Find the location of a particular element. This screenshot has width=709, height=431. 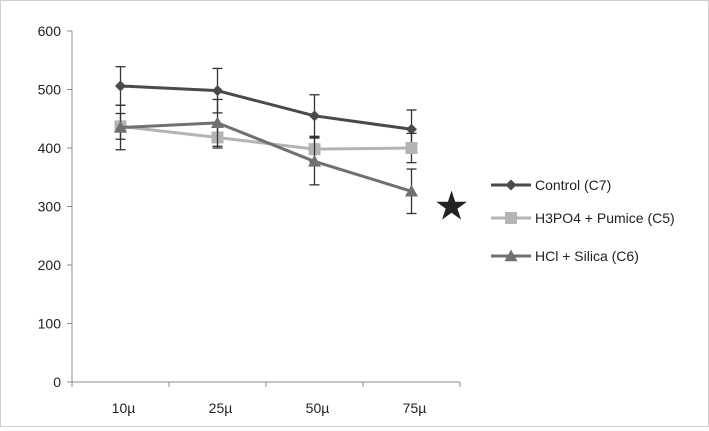

y-tick-label: 600 is located at coordinates (50, 31).